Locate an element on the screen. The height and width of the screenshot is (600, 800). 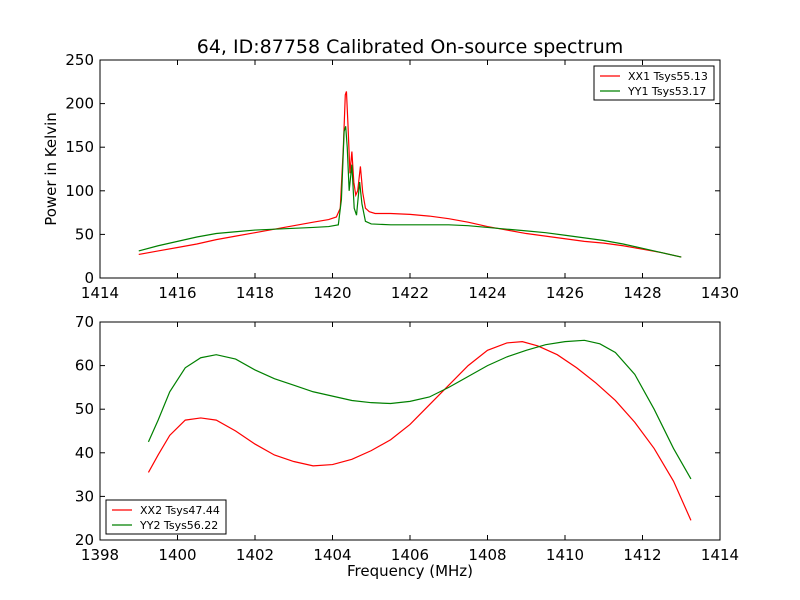
x-tick-label: 1412 is located at coordinates (642, 555).